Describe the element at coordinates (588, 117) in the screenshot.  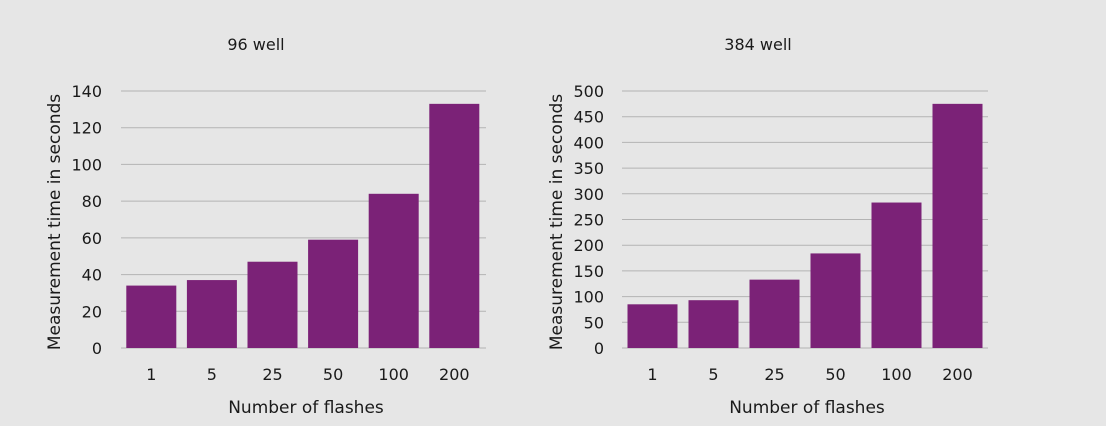
I see `y-tick-label: 450` at that location.